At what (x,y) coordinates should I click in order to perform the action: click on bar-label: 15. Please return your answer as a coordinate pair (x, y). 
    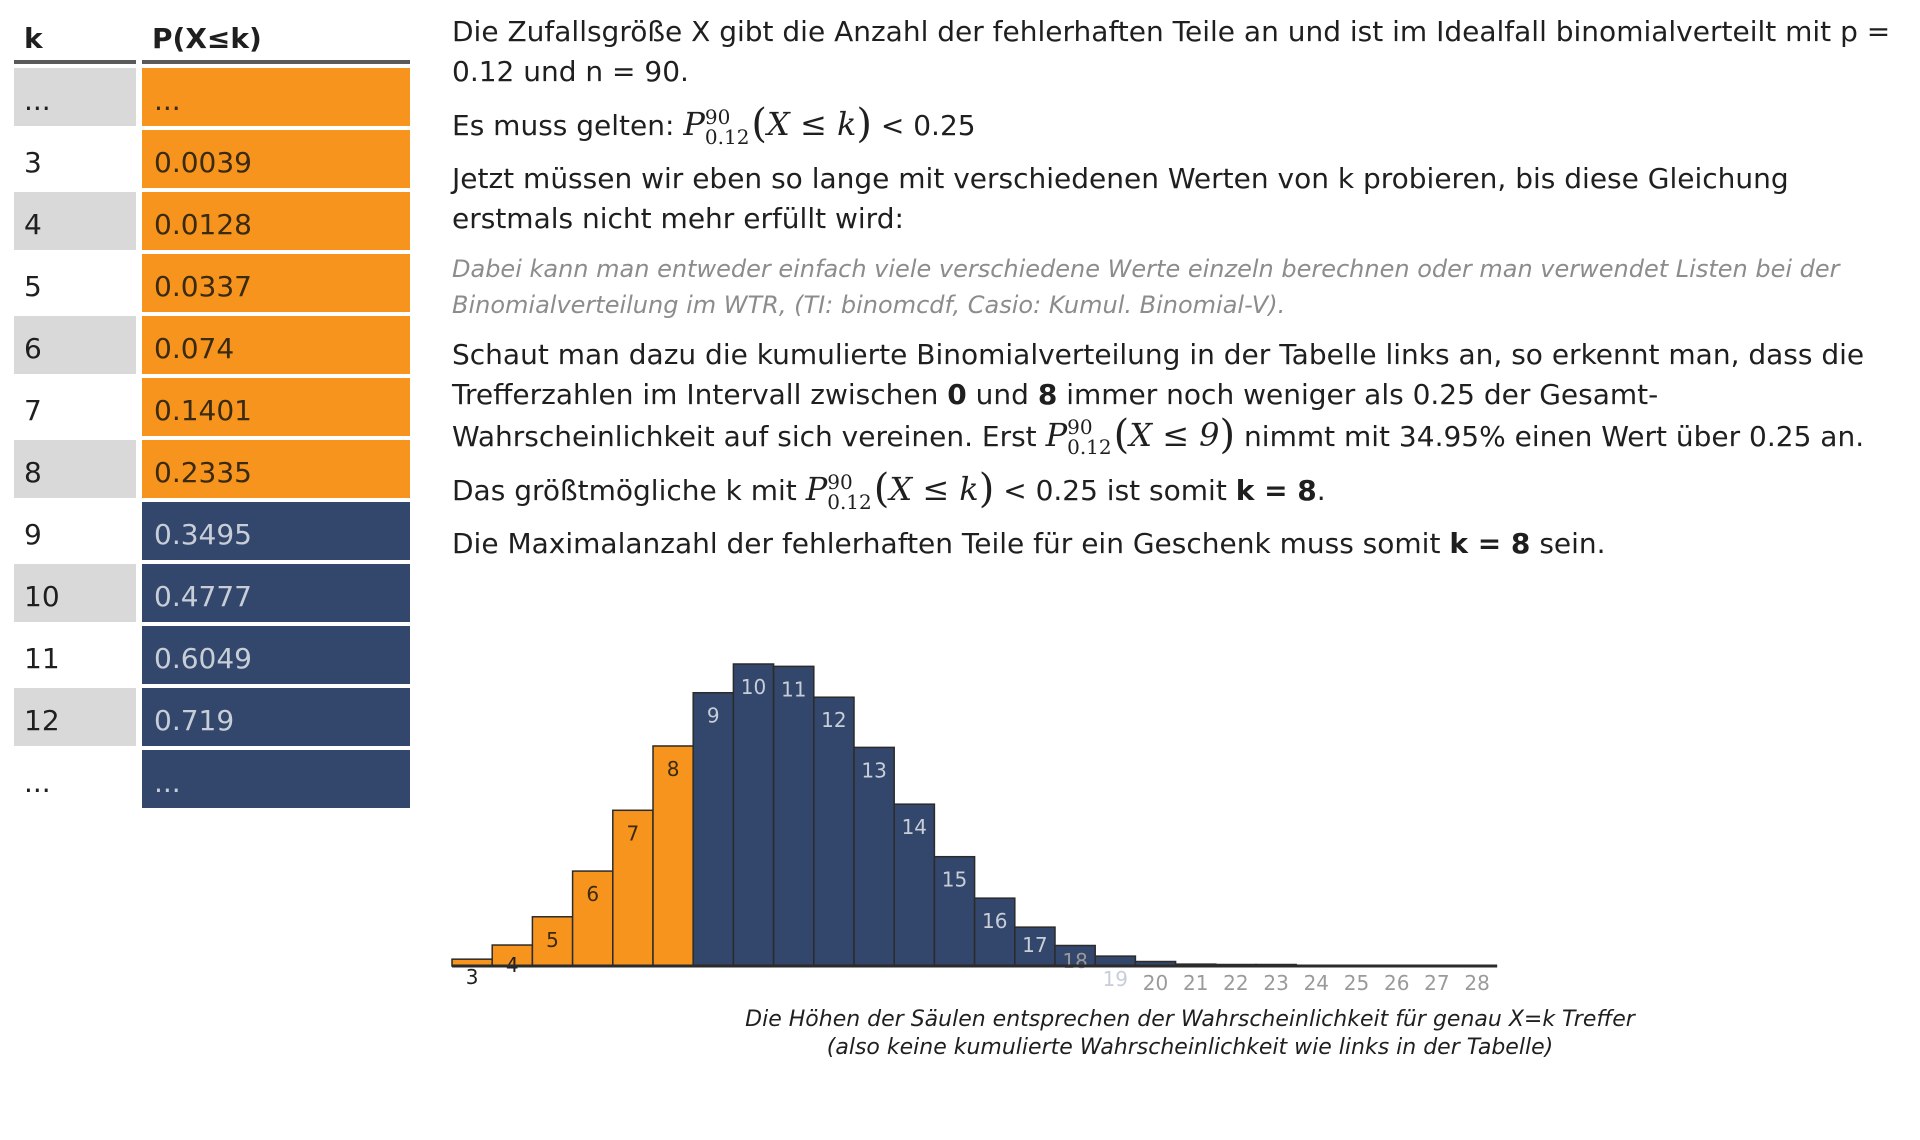
    Looking at the image, I should click on (954, 880).